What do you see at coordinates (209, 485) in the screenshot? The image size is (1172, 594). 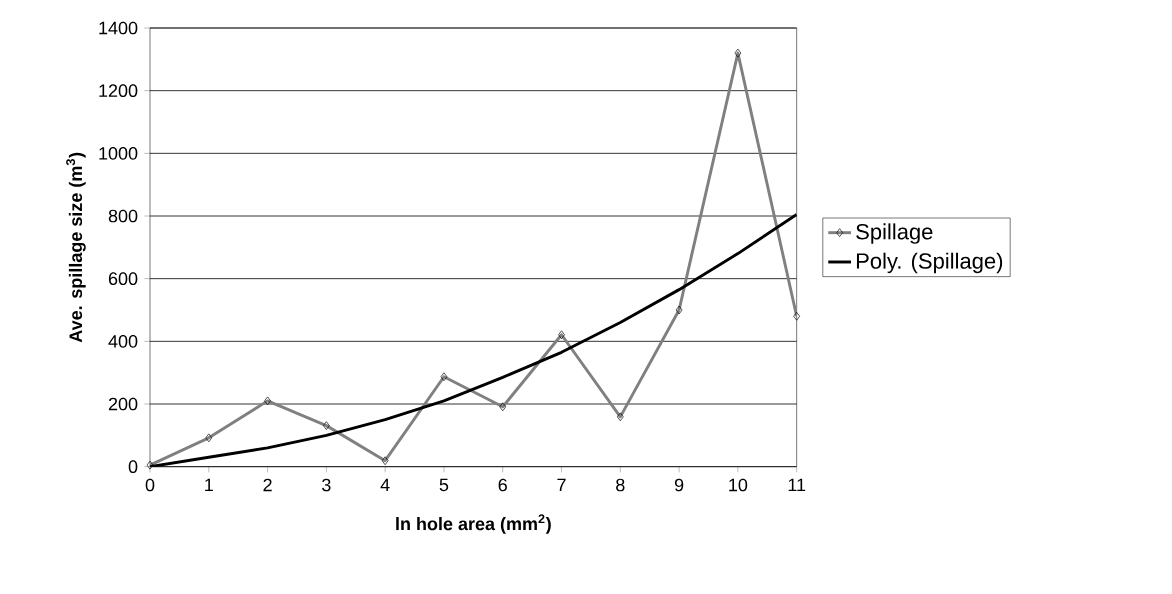 I see `x-tick-label: 1` at bounding box center [209, 485].